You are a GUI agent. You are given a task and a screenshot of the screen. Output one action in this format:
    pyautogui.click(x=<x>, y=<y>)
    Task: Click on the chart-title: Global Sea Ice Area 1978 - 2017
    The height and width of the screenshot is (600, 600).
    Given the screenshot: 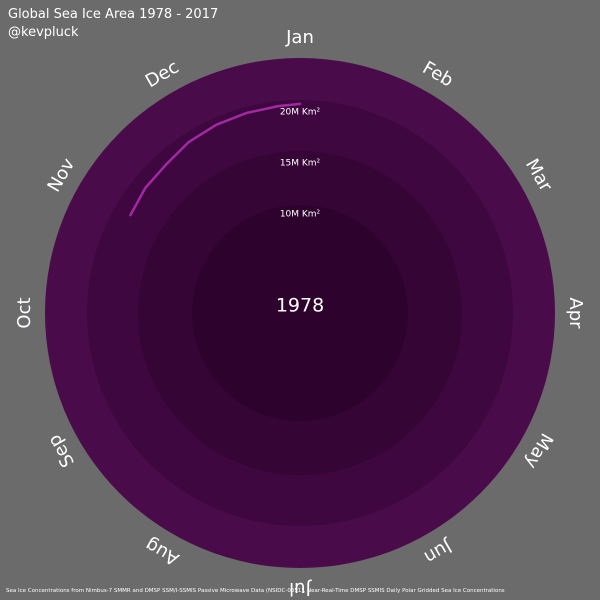 What is the action you would take?
    pyautogui.click(x=113, y=14)
    